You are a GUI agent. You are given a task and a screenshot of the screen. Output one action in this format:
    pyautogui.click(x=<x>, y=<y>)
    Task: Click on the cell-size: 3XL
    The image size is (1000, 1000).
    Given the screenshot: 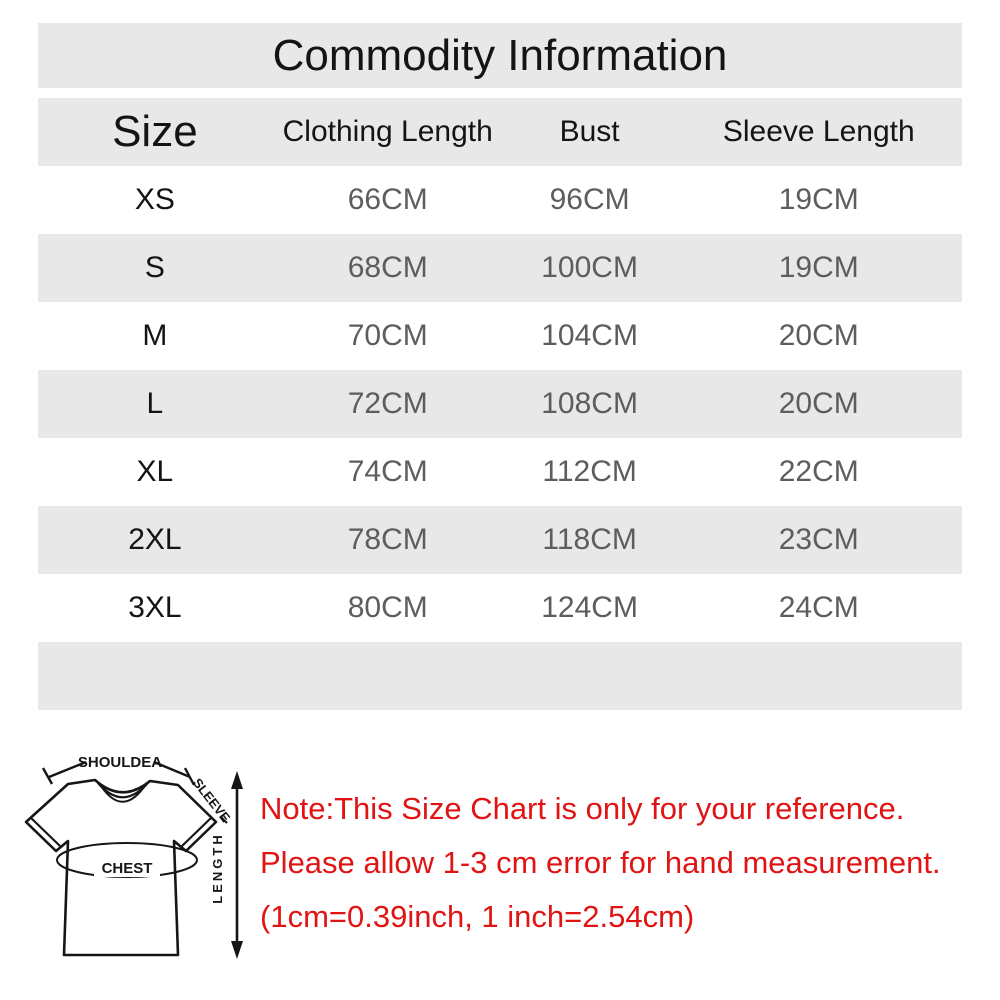 What is the action you would take?
    pyautogui.click(x=155, y=607)
    